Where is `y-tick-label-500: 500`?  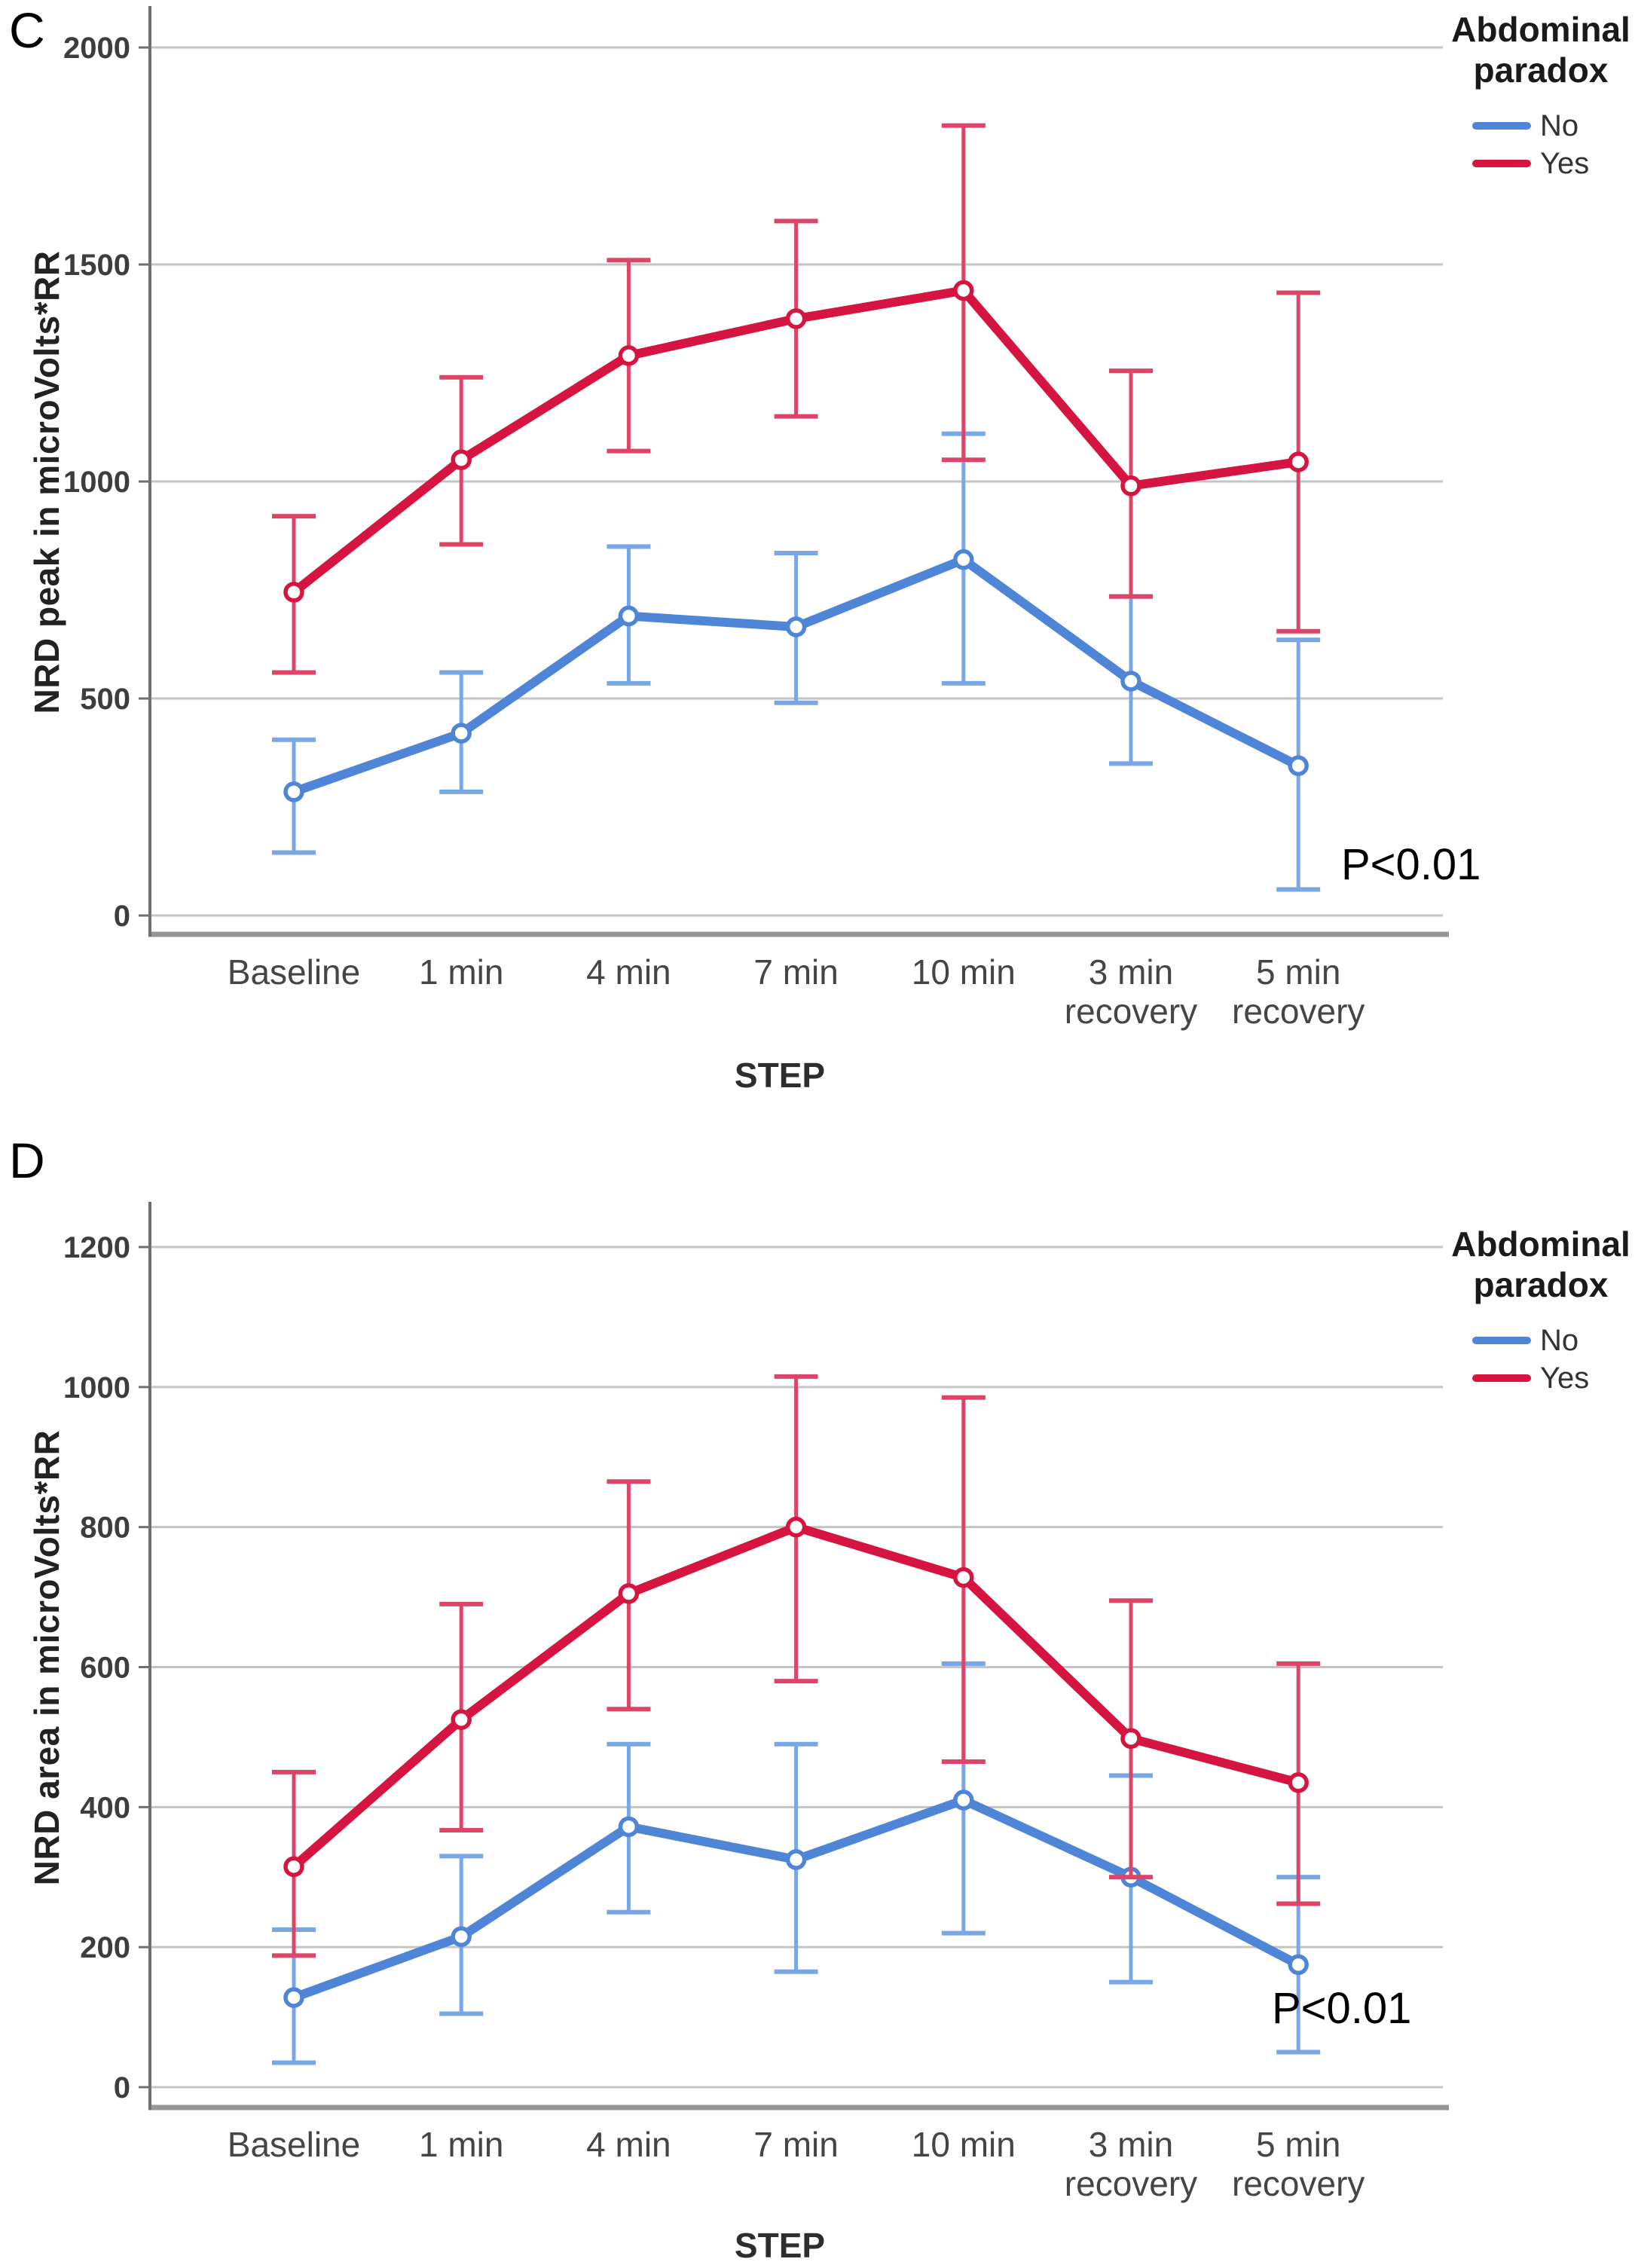 y-tick-label-500: 500 is located at coordinates (105, 699).